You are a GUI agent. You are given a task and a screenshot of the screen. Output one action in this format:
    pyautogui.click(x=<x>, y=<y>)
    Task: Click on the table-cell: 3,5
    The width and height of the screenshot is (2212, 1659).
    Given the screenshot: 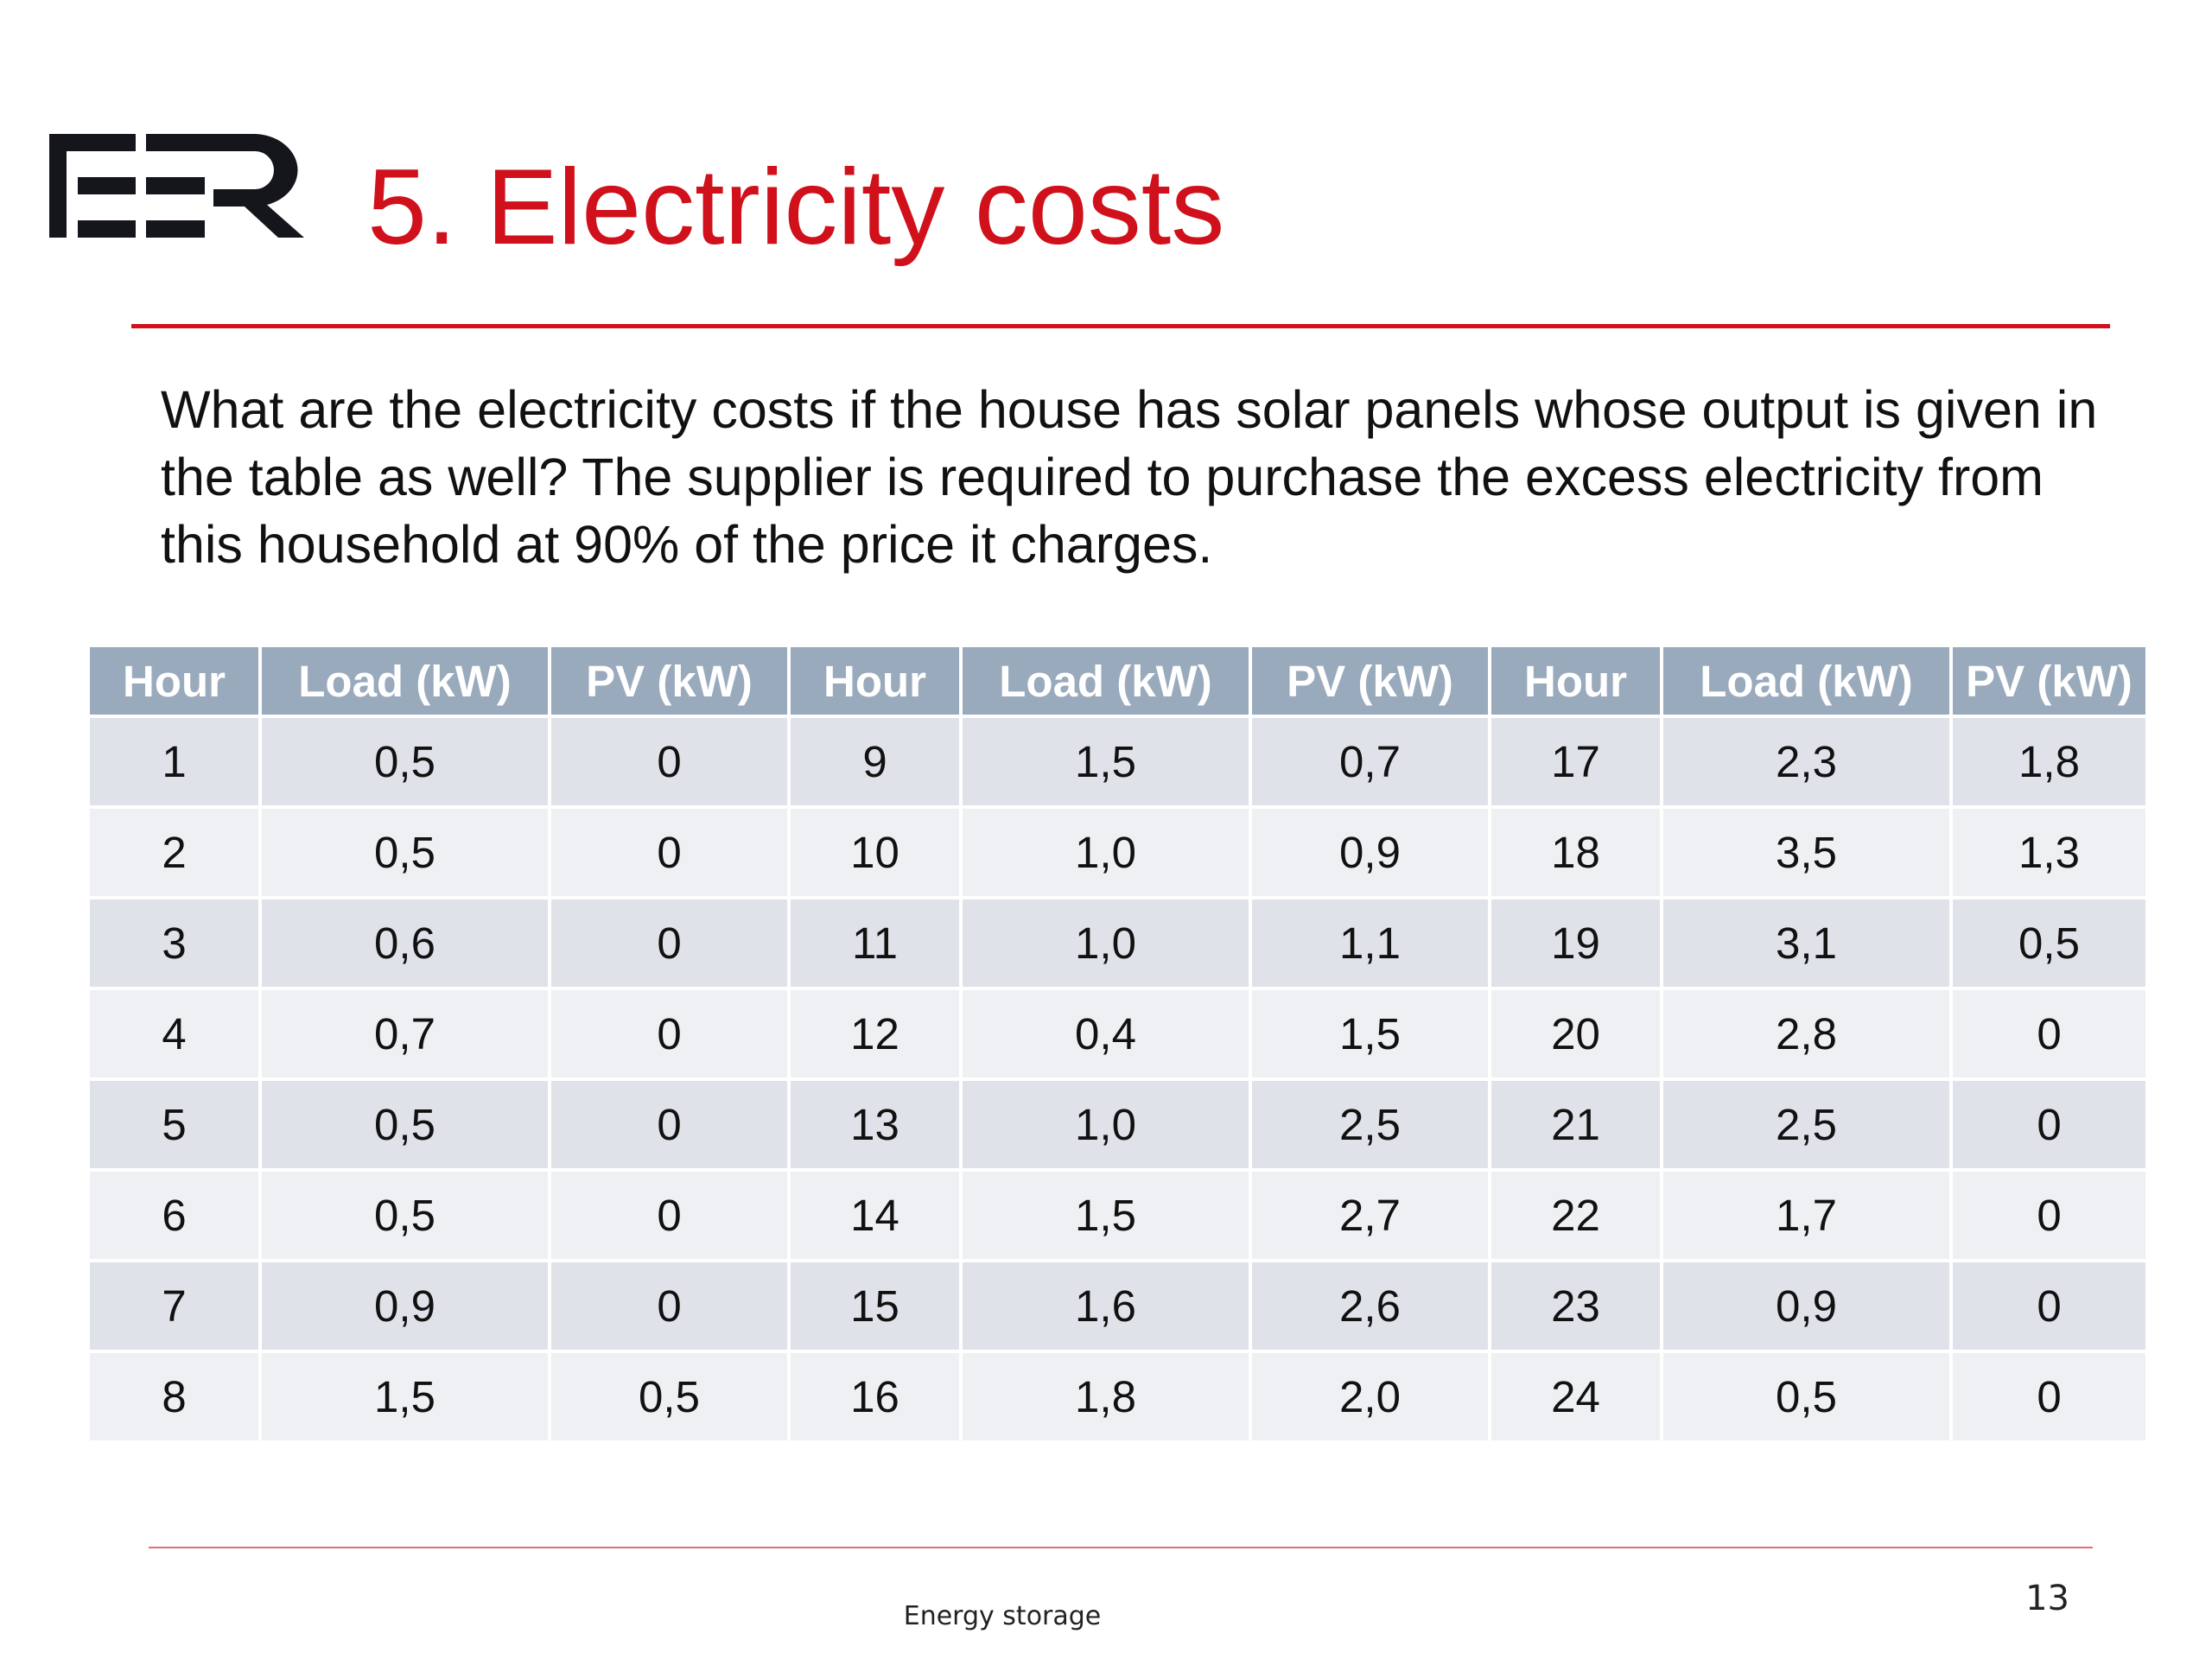 What is the action you would take?
    pyautogui.click(x=1806, y=852)
    